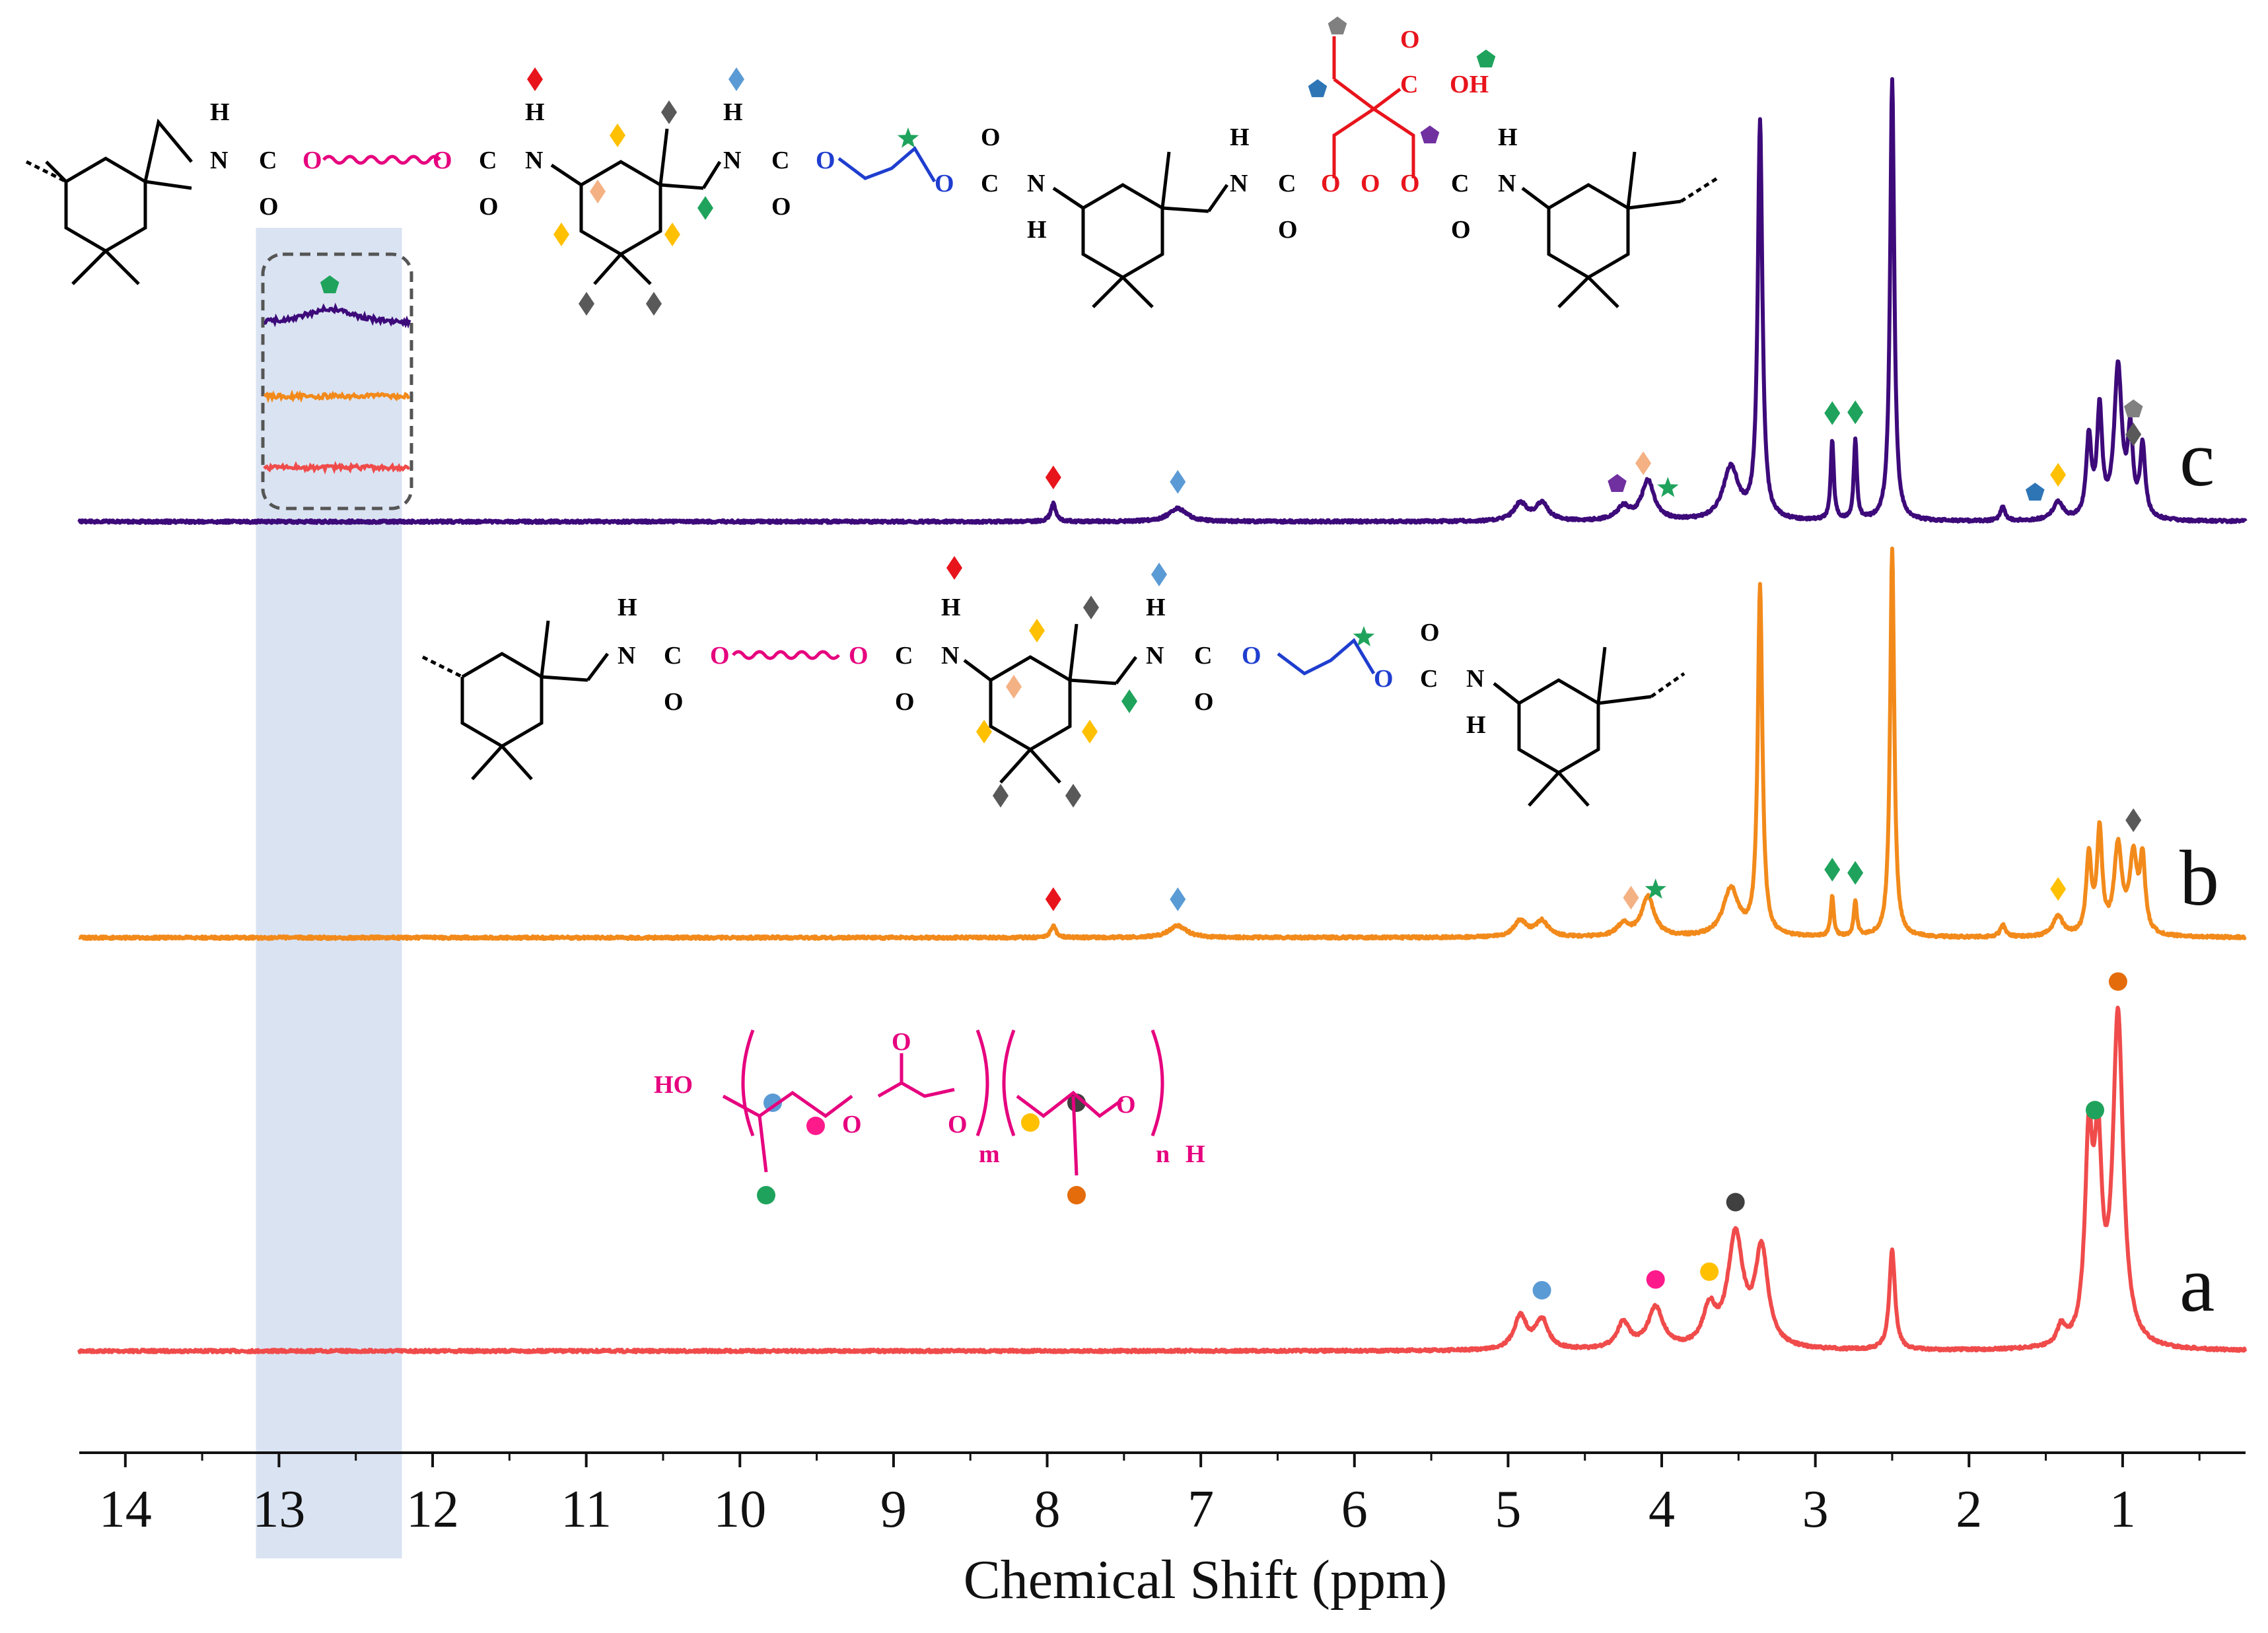  What do you see at coordinates (1155, 656) in the screenshot?
I see `atom-b-11: N` at bounding box center [1155, 656].